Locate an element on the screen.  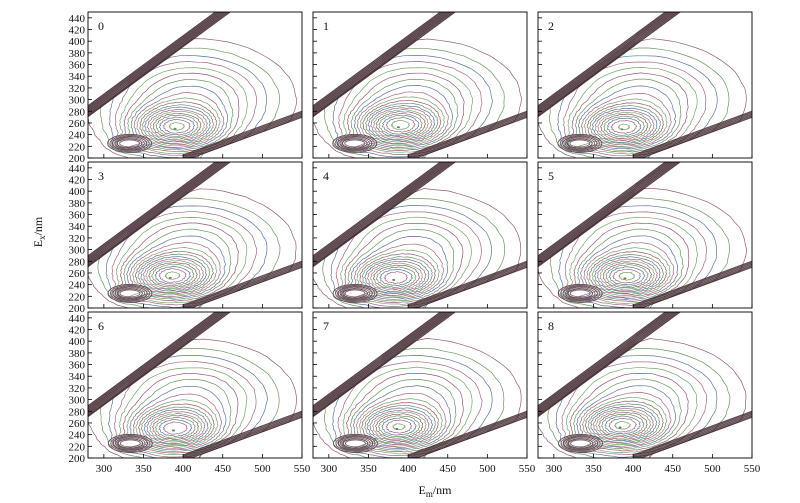
x-axis-title-main: E is located at coordinates (421, 490).